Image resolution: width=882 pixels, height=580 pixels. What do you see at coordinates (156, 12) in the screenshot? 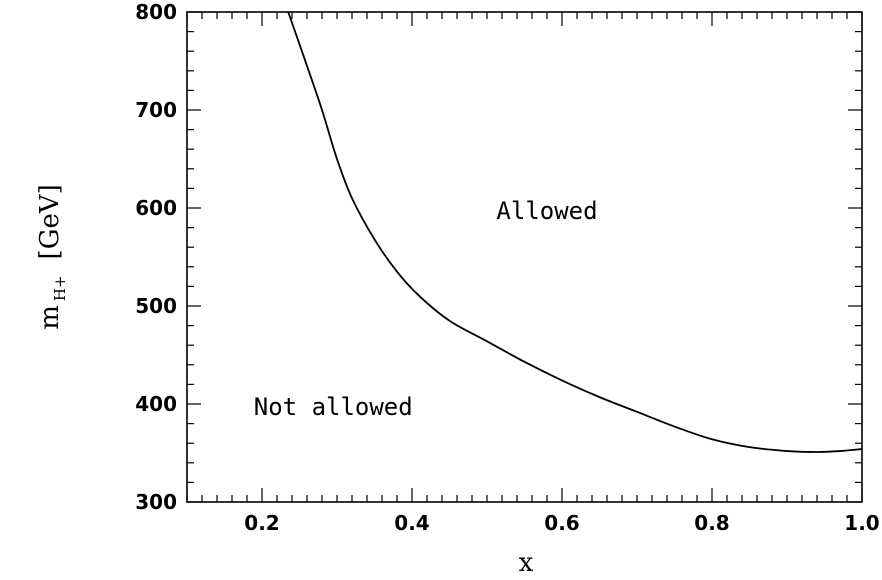
I see `y-tick-label: 800` at bounding box center [156, 12].